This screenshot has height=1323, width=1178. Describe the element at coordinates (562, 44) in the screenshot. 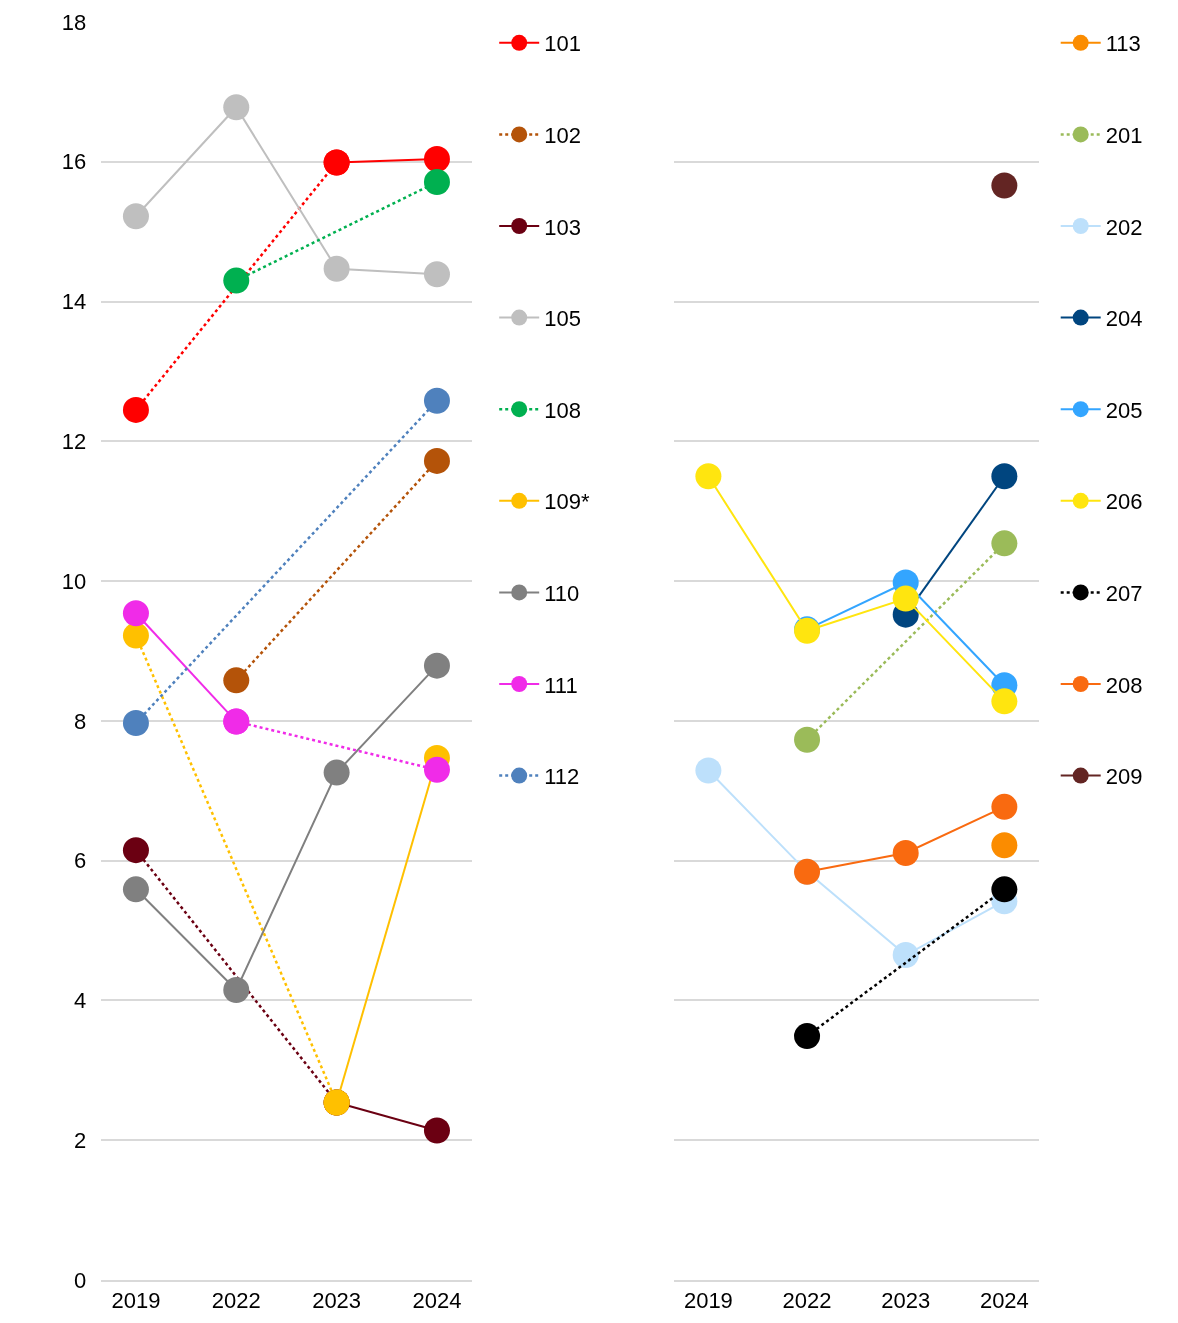

I see `legend-label: 101` at that location.